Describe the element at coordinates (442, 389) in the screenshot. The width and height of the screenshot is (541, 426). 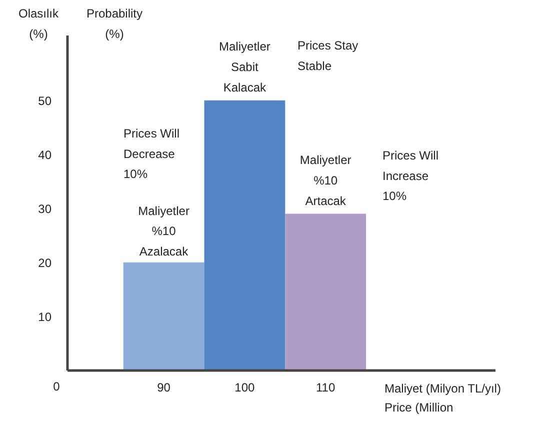
I see `x-axis-title: Maliyet (Milyon TL/yıl)` at that location.